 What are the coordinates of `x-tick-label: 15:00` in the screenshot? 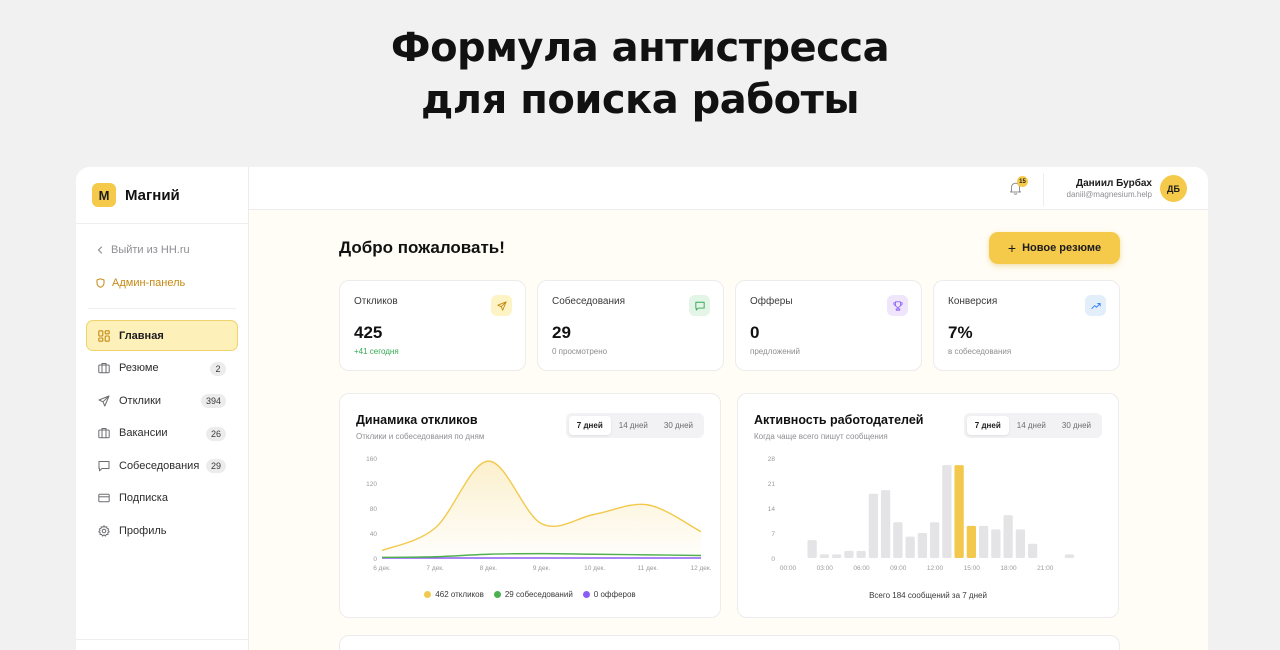 It's located at (972, 568).